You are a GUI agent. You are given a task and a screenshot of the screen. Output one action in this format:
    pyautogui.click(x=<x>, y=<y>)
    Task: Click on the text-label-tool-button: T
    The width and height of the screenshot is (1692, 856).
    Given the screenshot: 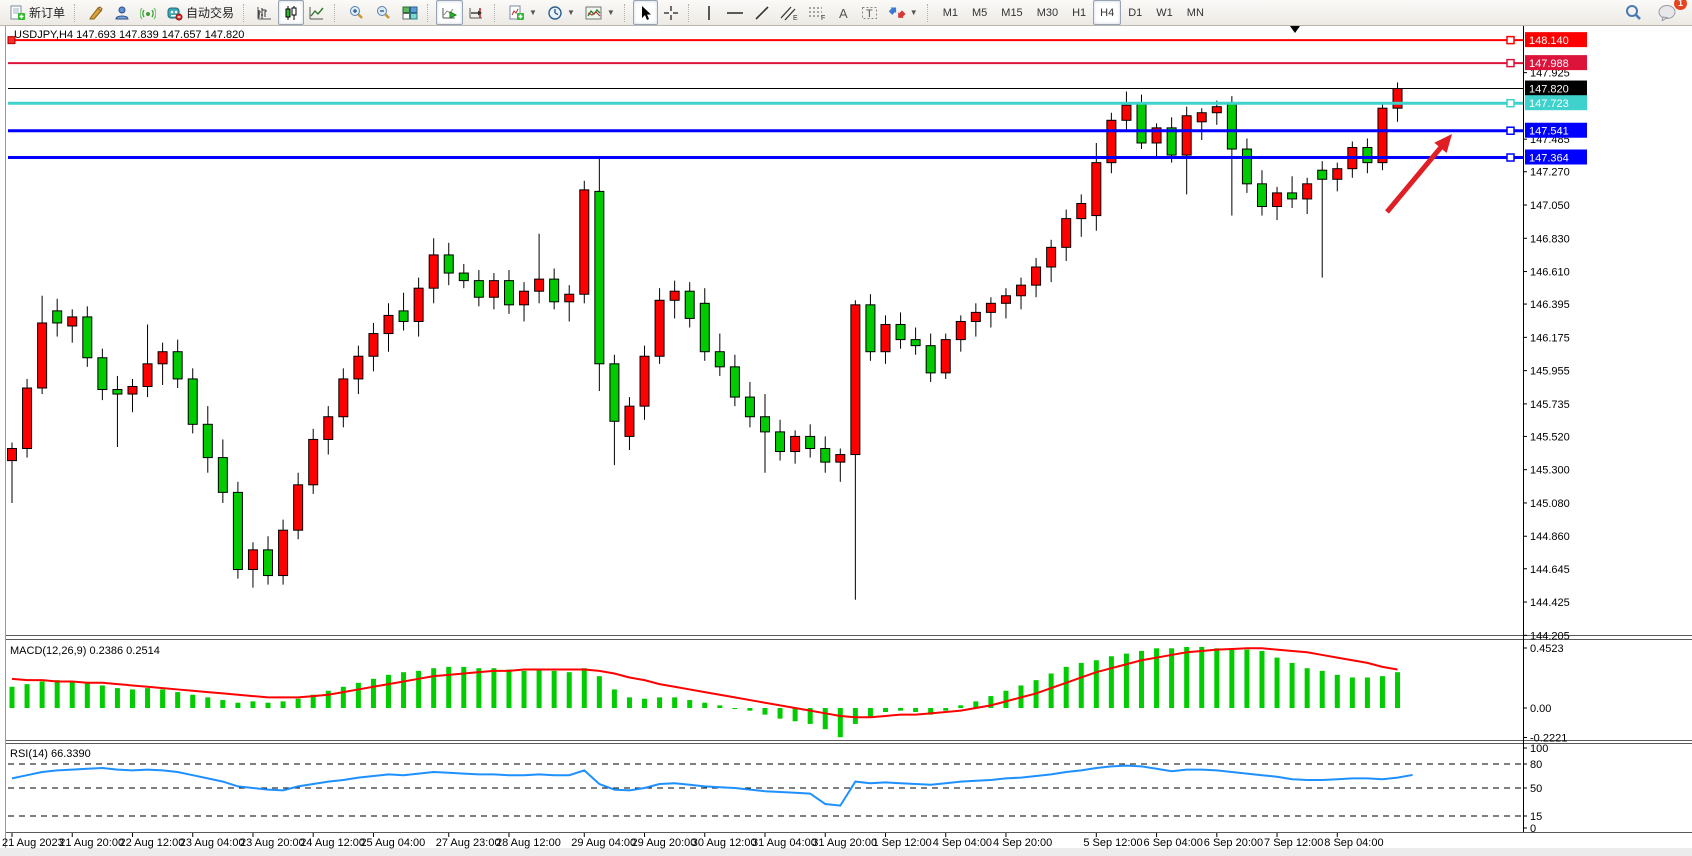 What is the action you would take?
    pyautogui.click(x=870, y=12)
    